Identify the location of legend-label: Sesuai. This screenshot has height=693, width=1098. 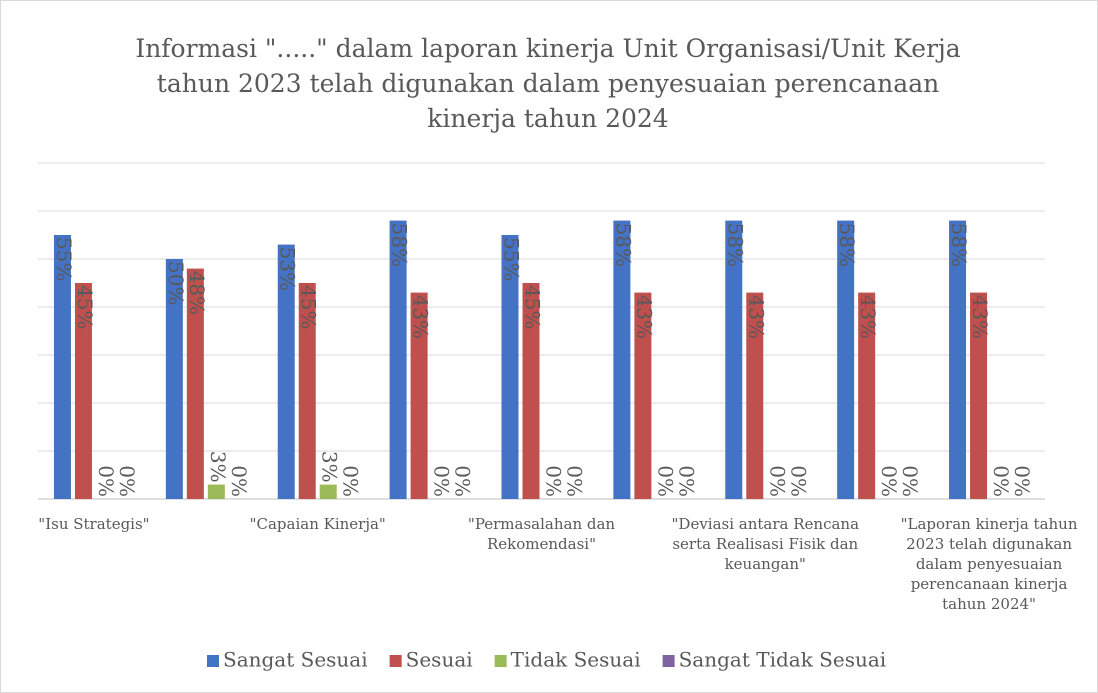
(439, 660).